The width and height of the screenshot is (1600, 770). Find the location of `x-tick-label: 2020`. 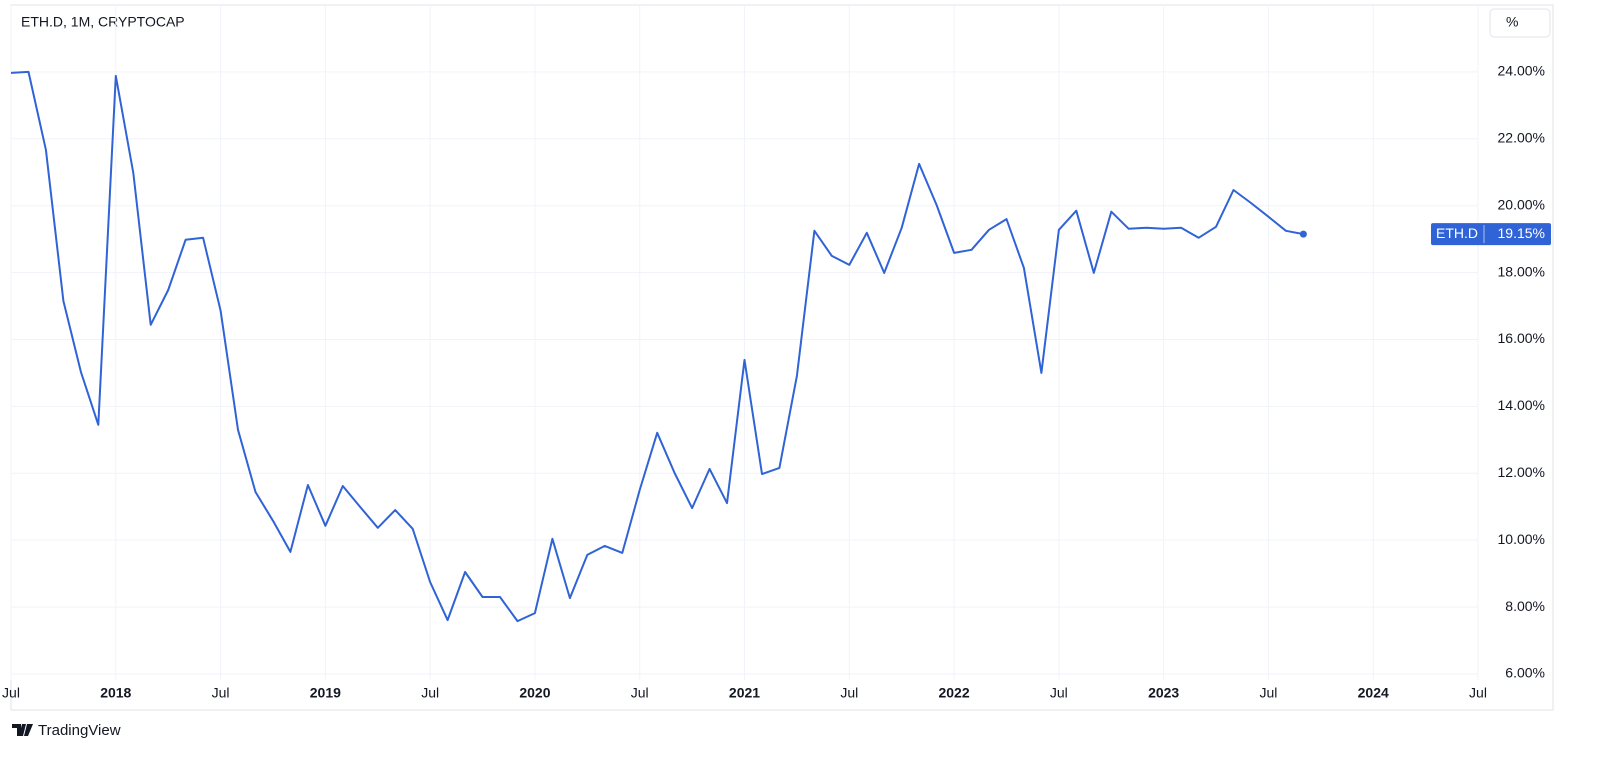

x-tick-label: 2020 is located at coordinates (534, 693).